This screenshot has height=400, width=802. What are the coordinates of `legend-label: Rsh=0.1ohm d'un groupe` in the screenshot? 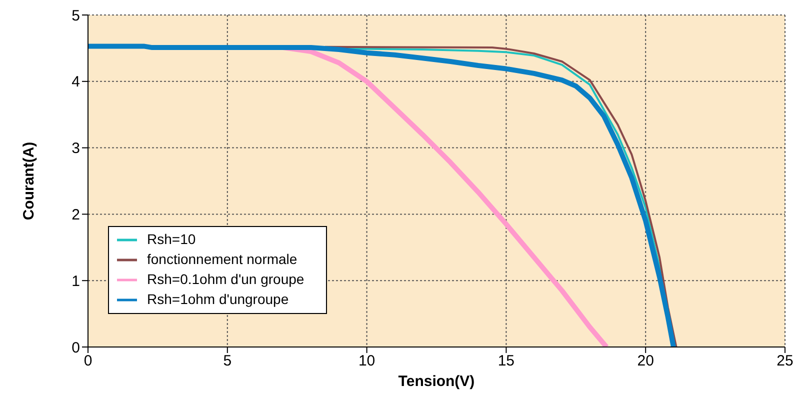 It's located at (225, 278).